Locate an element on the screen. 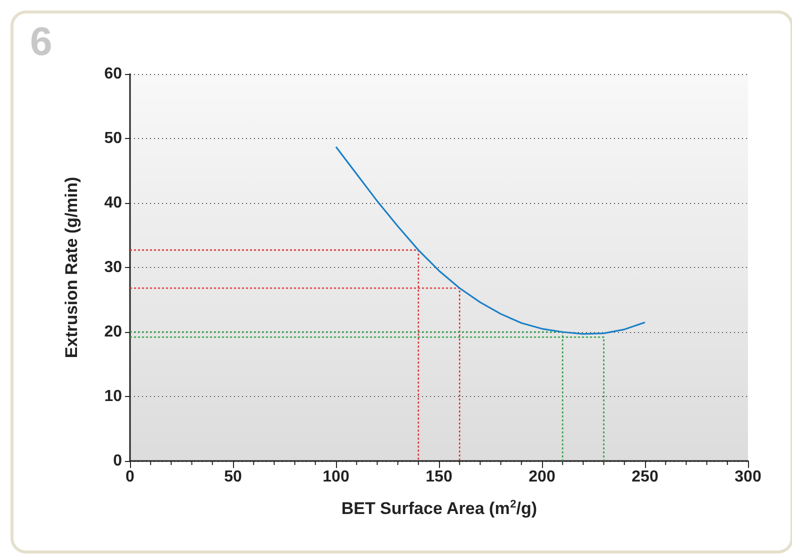  x-tick-label: 200 is located at coordinates (542, 477).